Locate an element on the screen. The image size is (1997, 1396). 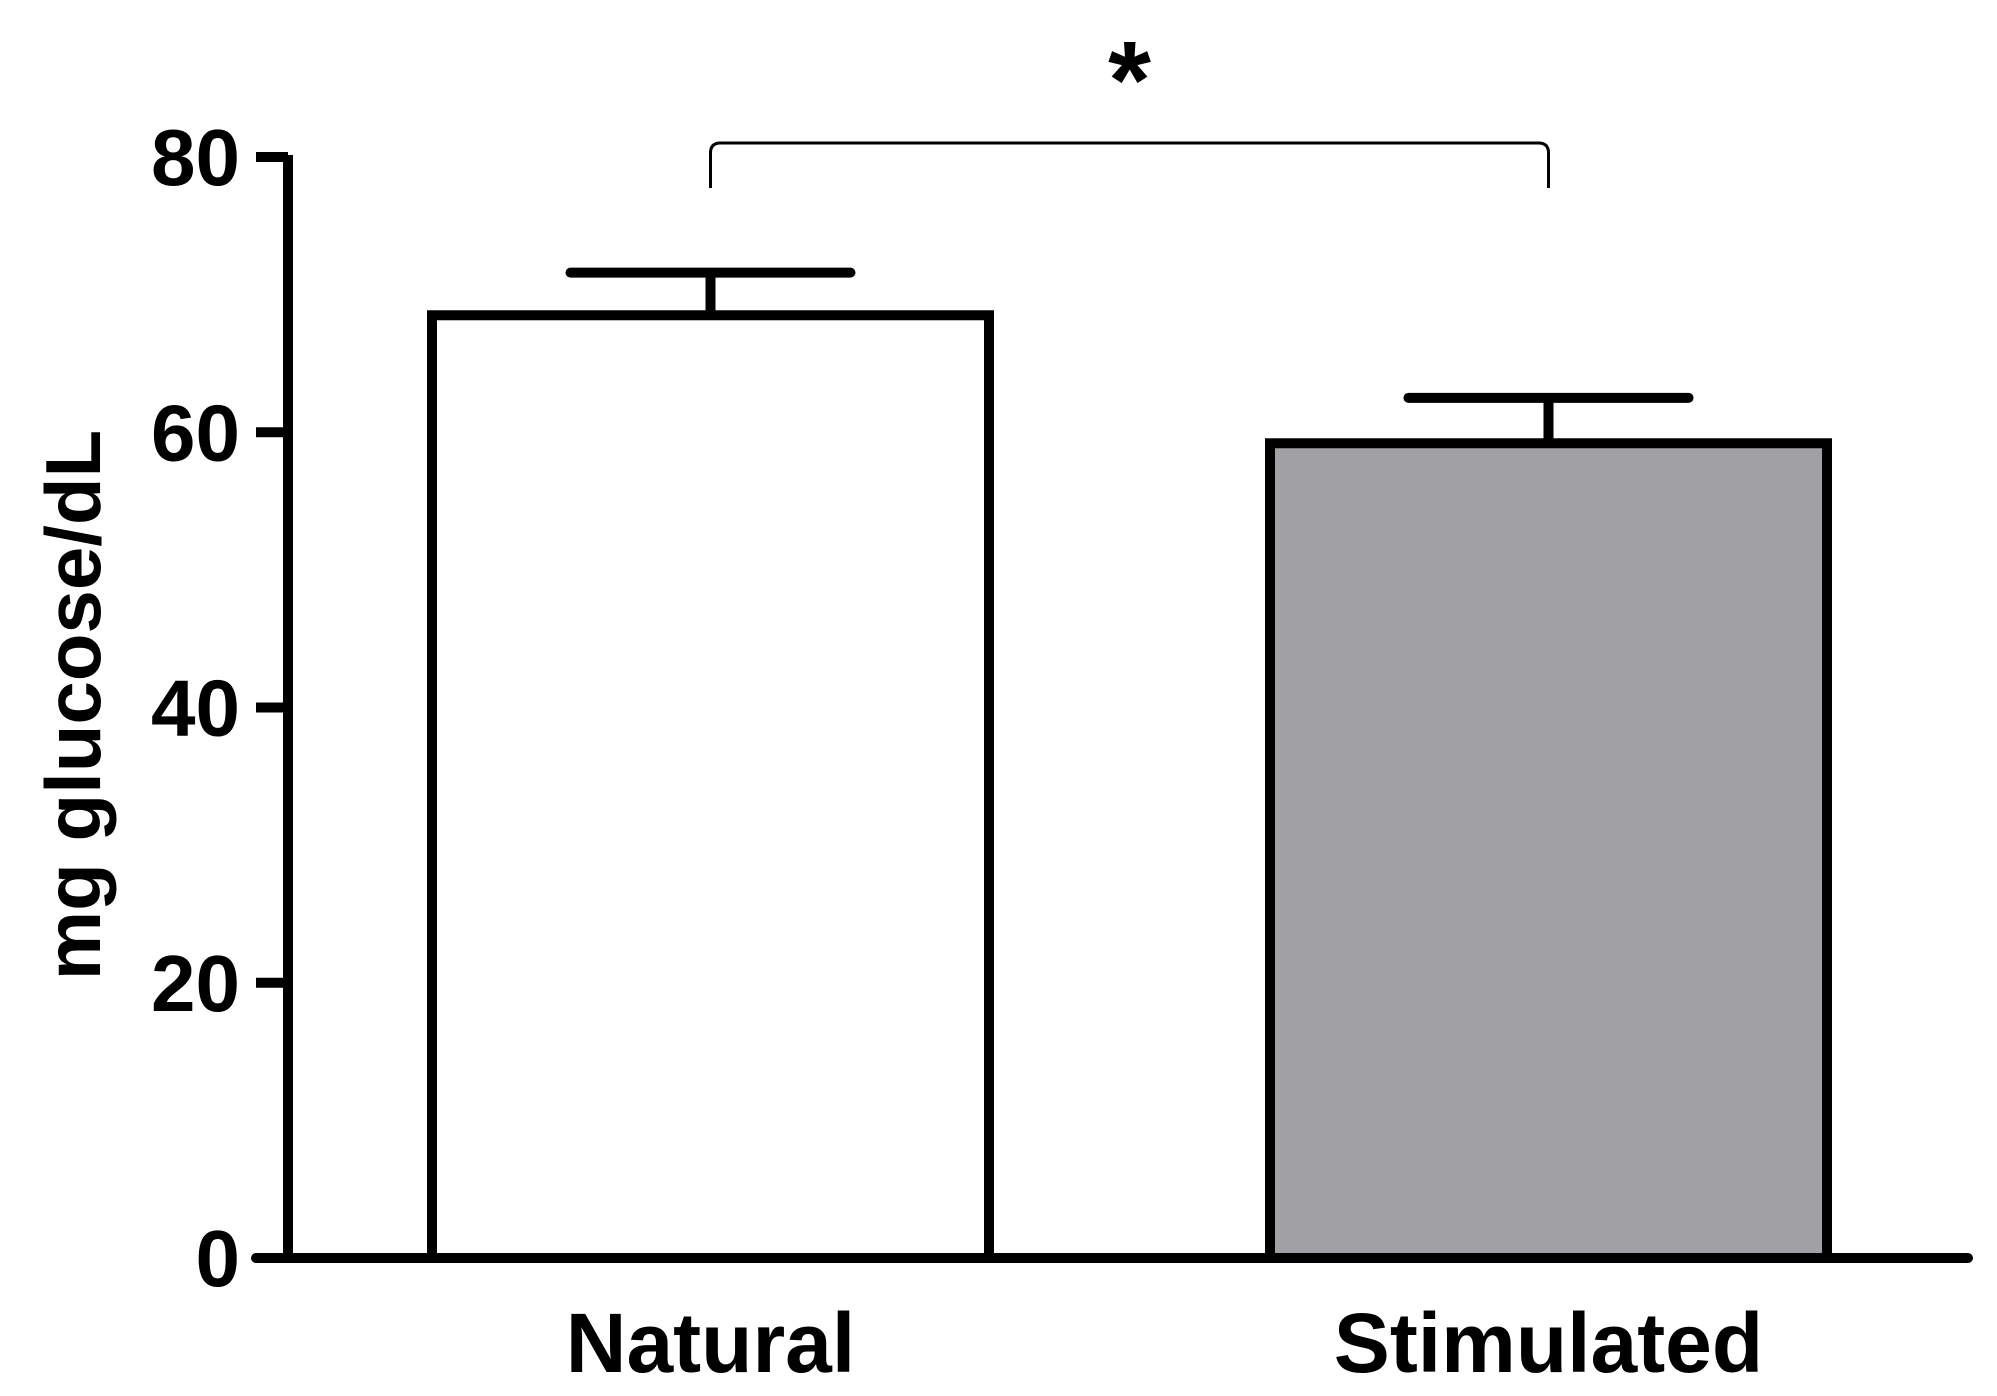
y-axis-title: mg glucose/dL is located at coordinates (73, 705).